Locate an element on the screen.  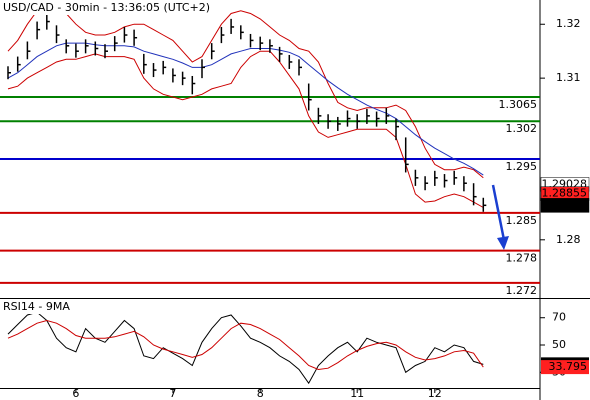
x-tick-label: 12 is located at coordinates (435, 393).